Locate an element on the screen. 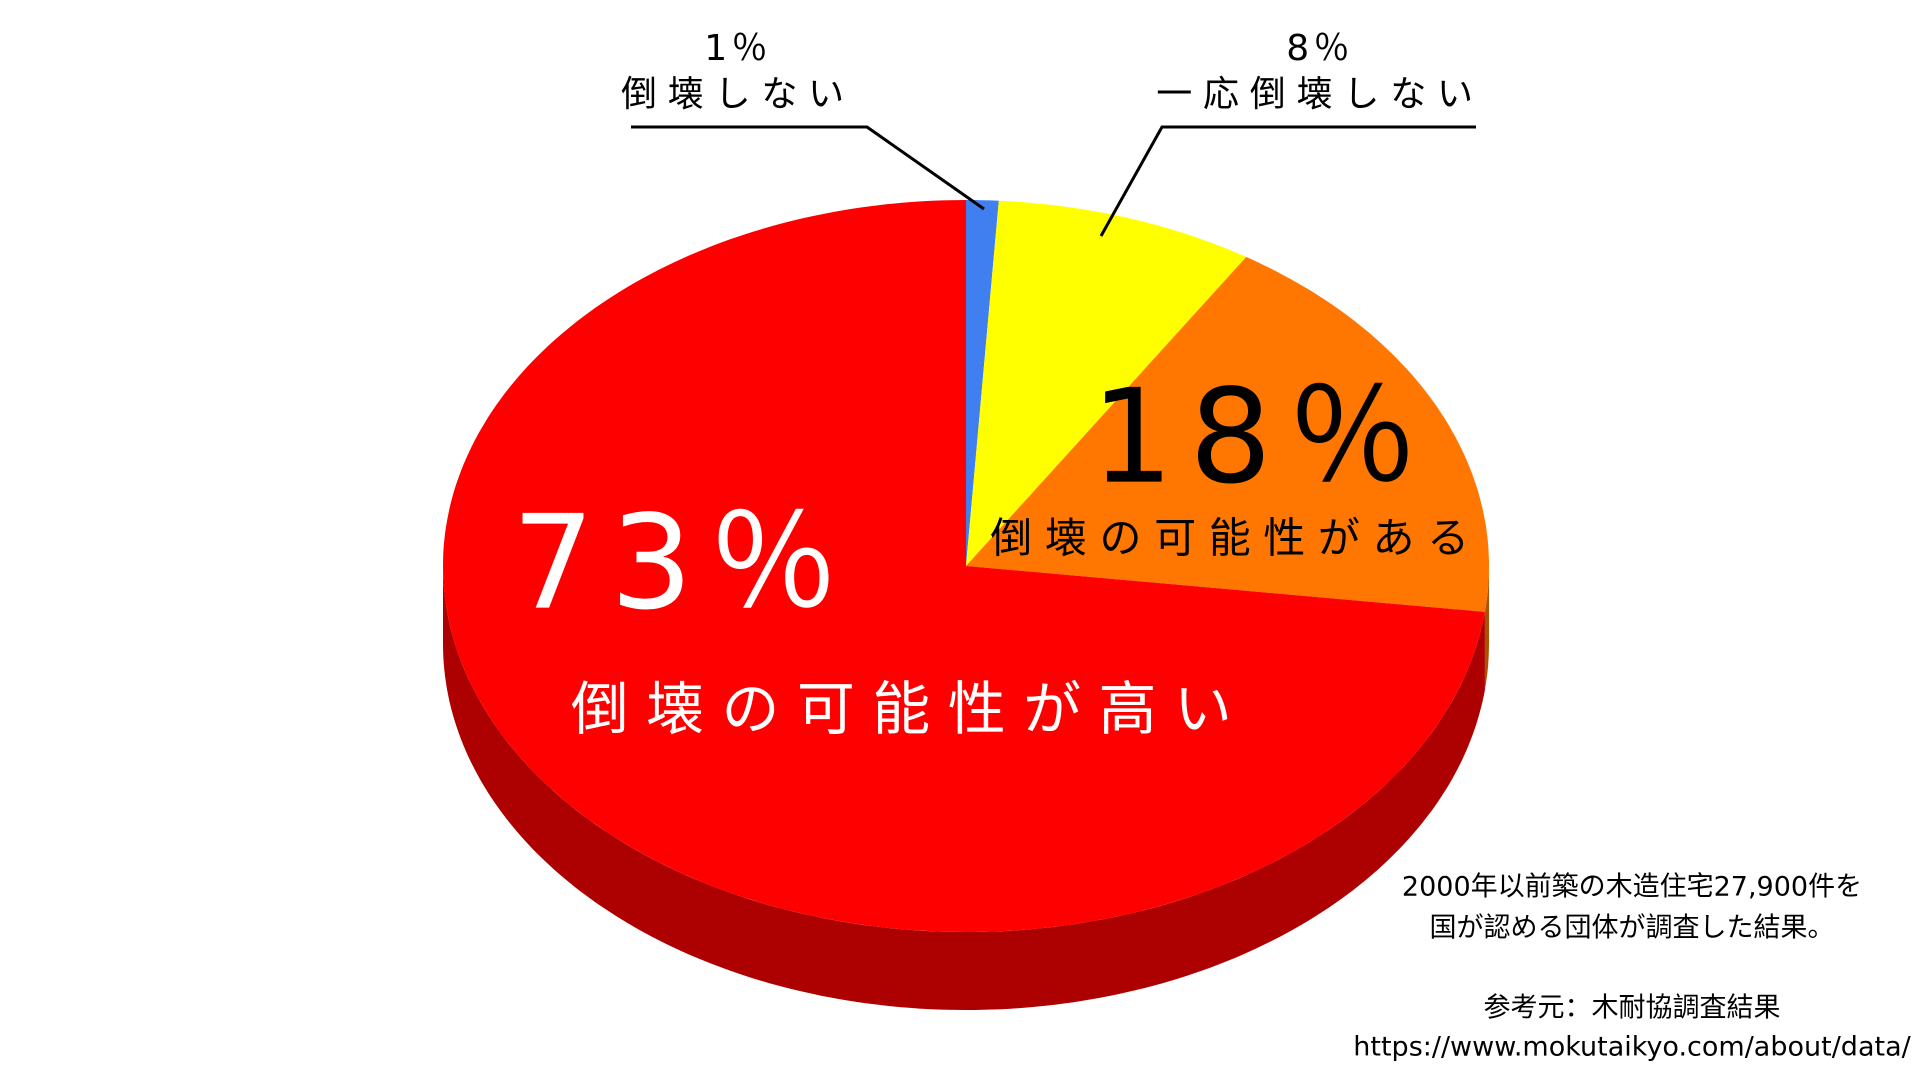  annotation: 2000年以前築の木造住宅27,900件を is located at coordinates (1632, 887).